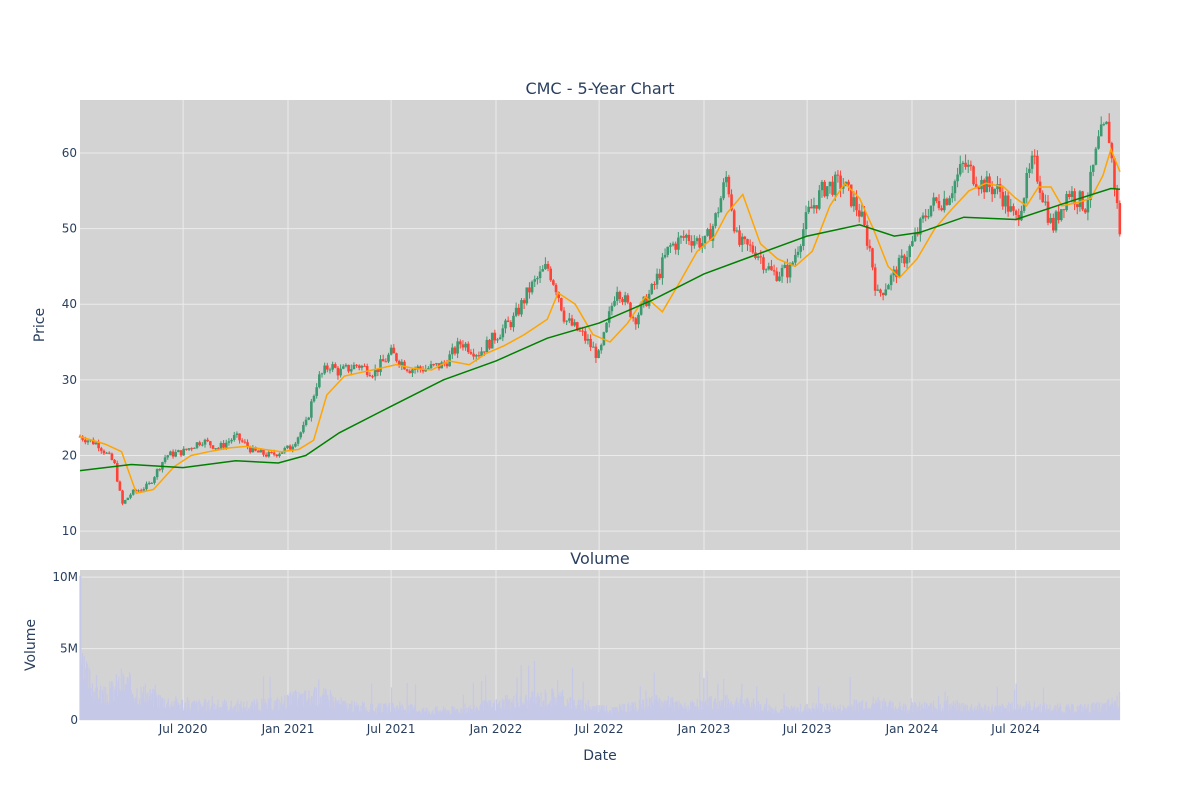 The height and width of the screenshot is (804, 1200). Describe the element at coordinates (912, 729) in the screenshot. I see `x-tick-label: Jan 2024` at that location.